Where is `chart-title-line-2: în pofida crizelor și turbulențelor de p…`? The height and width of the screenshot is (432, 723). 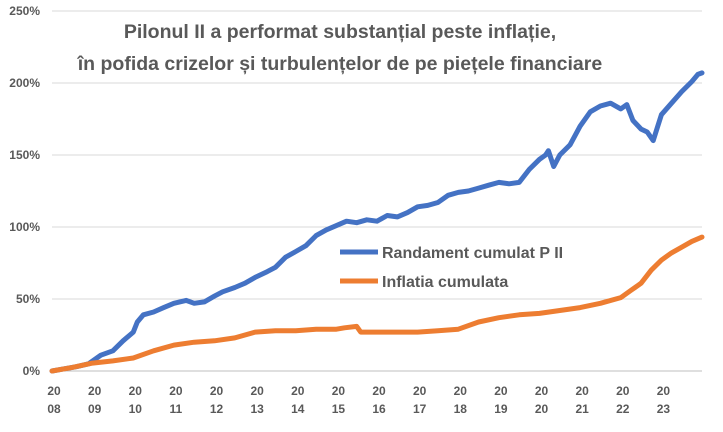
chart-title-line-2: în pofida crizelor și turbulențelor de p… is located at coordinates (340, 64).